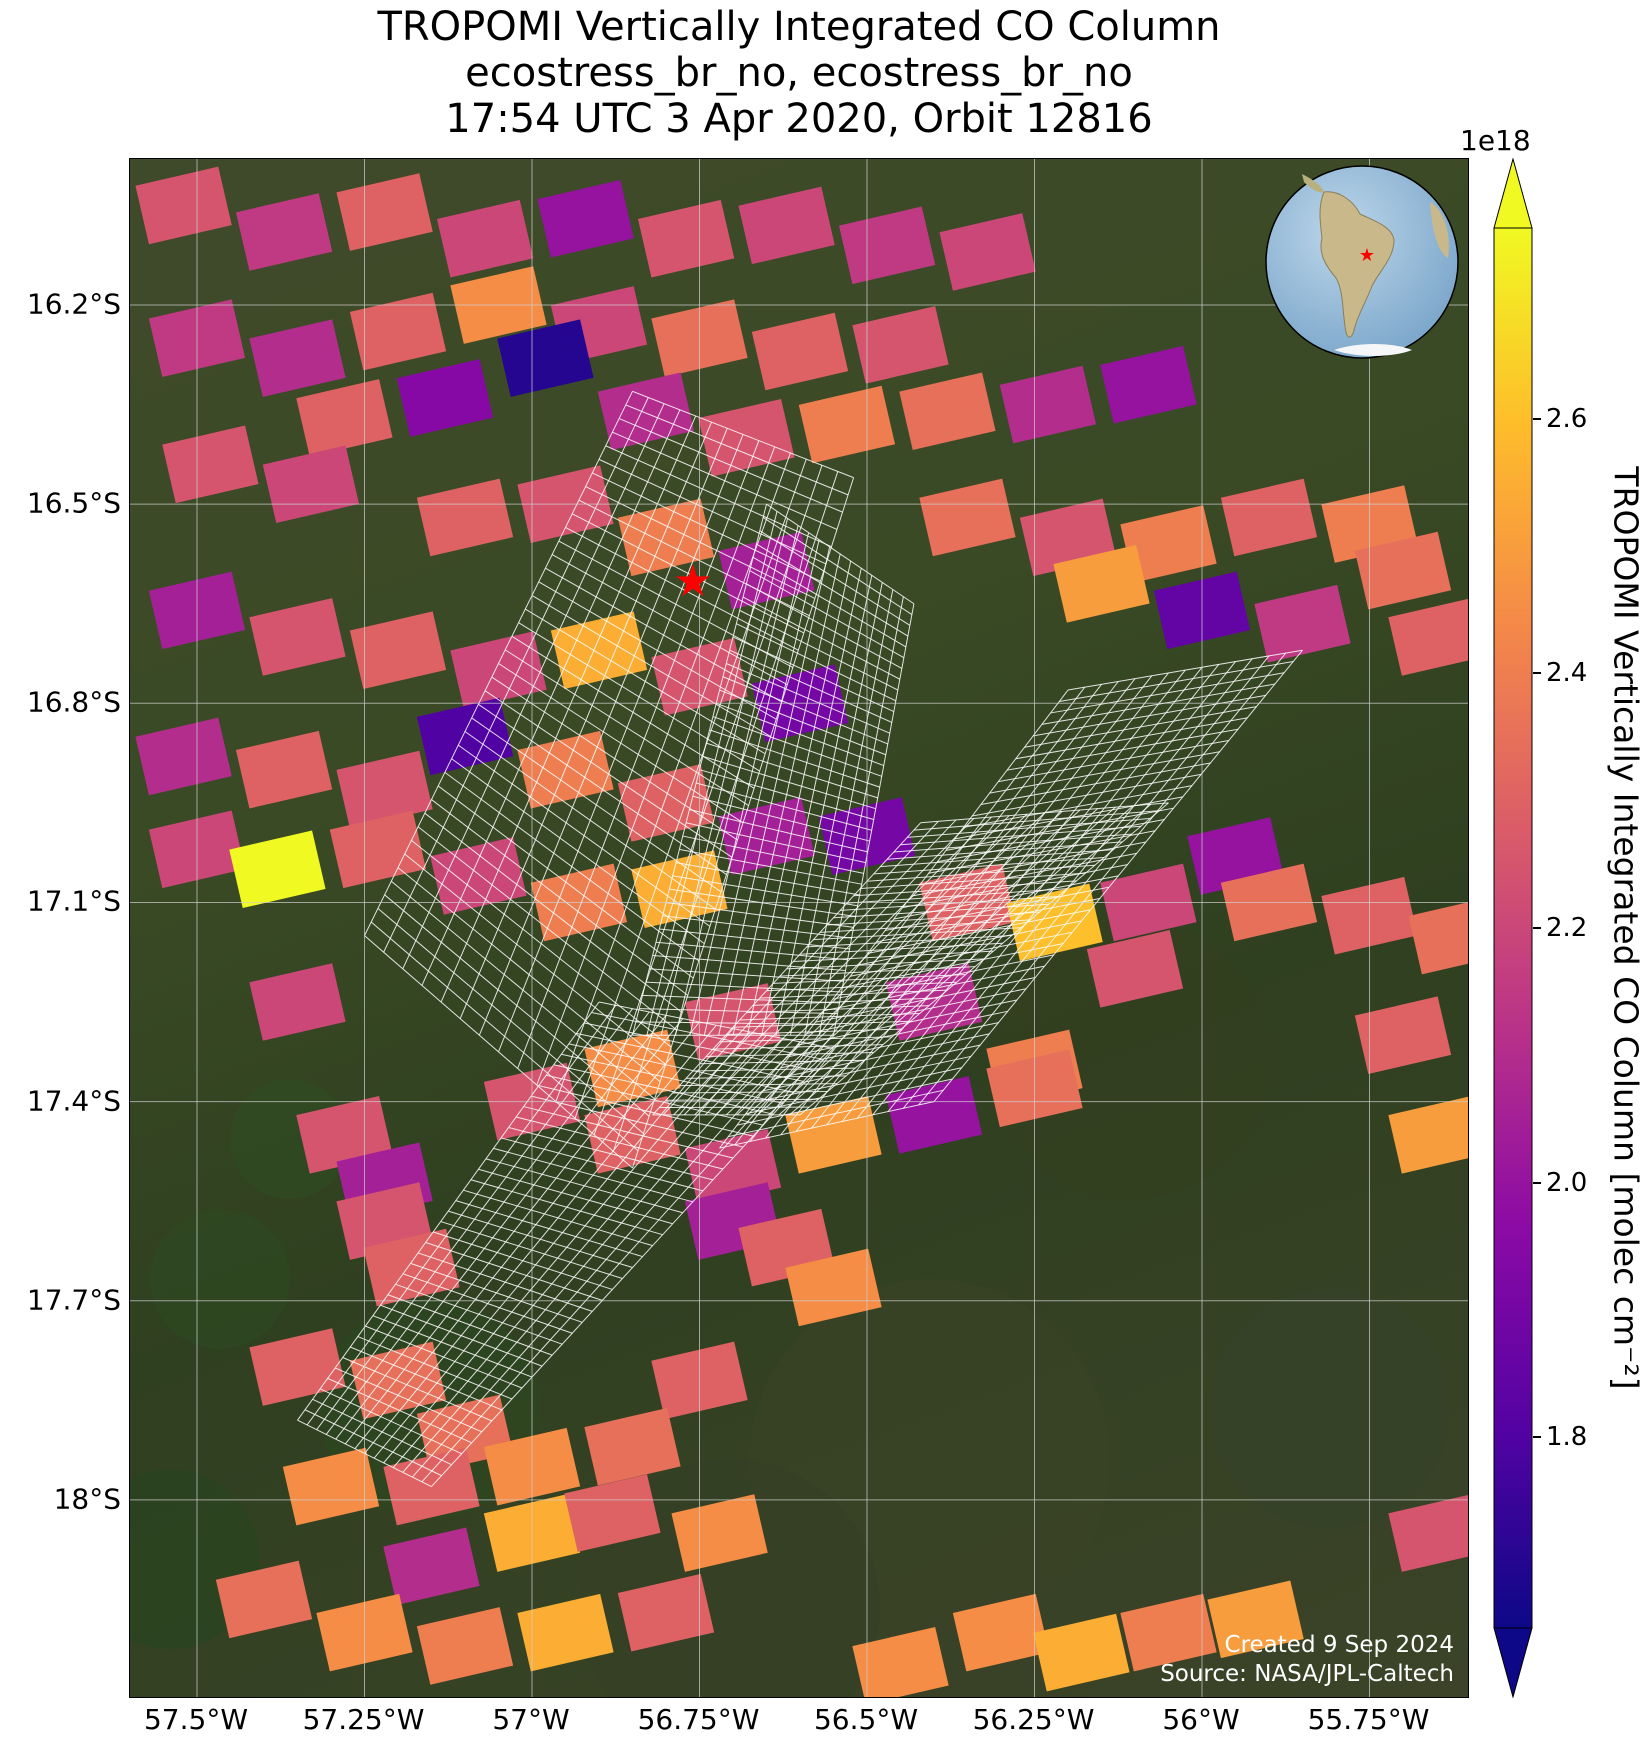 The width and height of the screenshot is (1649, 1748). I want to click on colorbar-gradient, so click(1513, 928).